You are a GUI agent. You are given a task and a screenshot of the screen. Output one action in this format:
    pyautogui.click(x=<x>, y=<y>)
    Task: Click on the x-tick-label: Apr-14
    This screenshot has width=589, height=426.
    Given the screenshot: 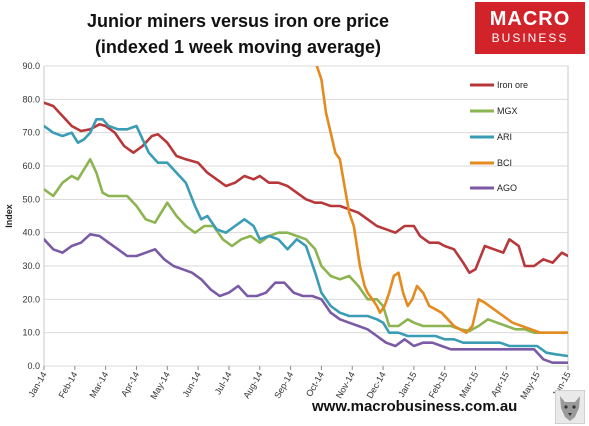 What is the action you would take?
    pyautogui.click(x=130, y=384)
    